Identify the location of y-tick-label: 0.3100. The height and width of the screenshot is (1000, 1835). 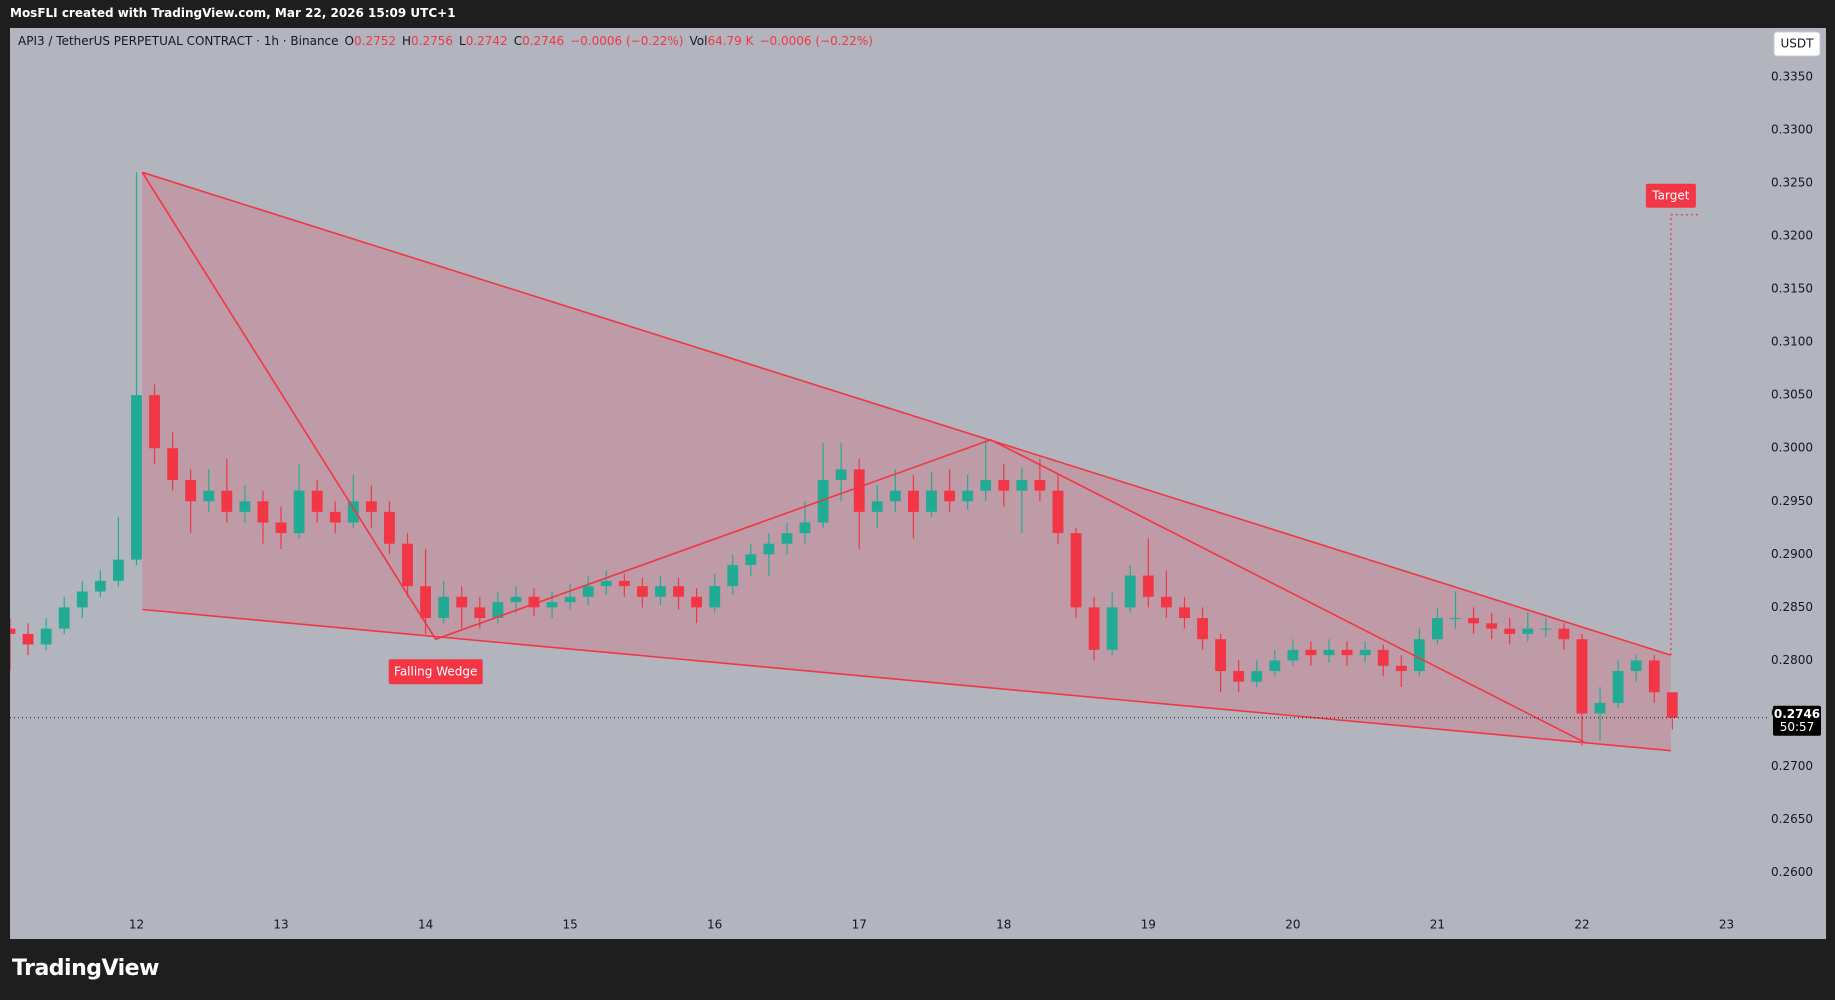
(1792, 342).